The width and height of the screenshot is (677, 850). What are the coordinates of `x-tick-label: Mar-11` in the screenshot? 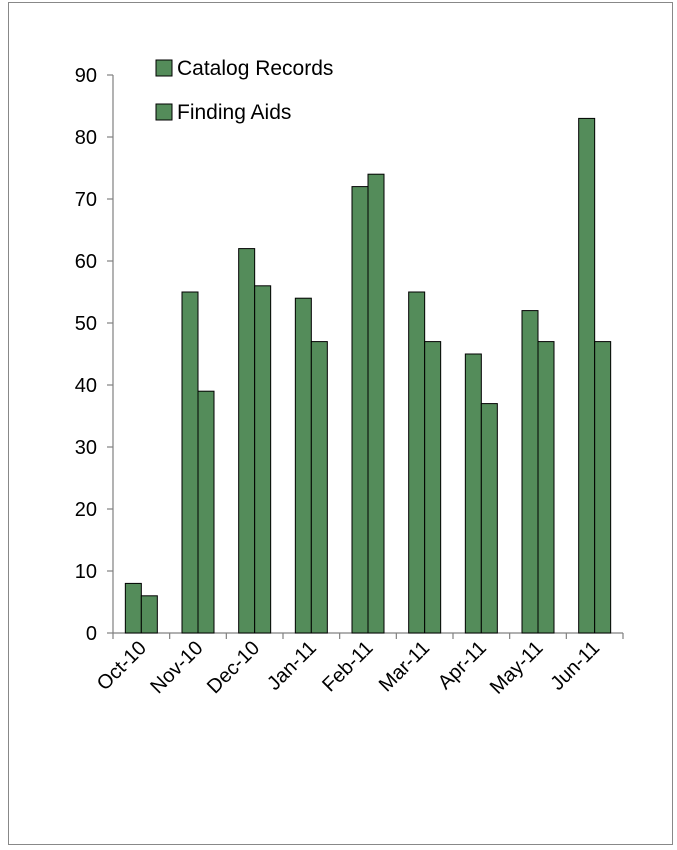 It's located at (404, 666).